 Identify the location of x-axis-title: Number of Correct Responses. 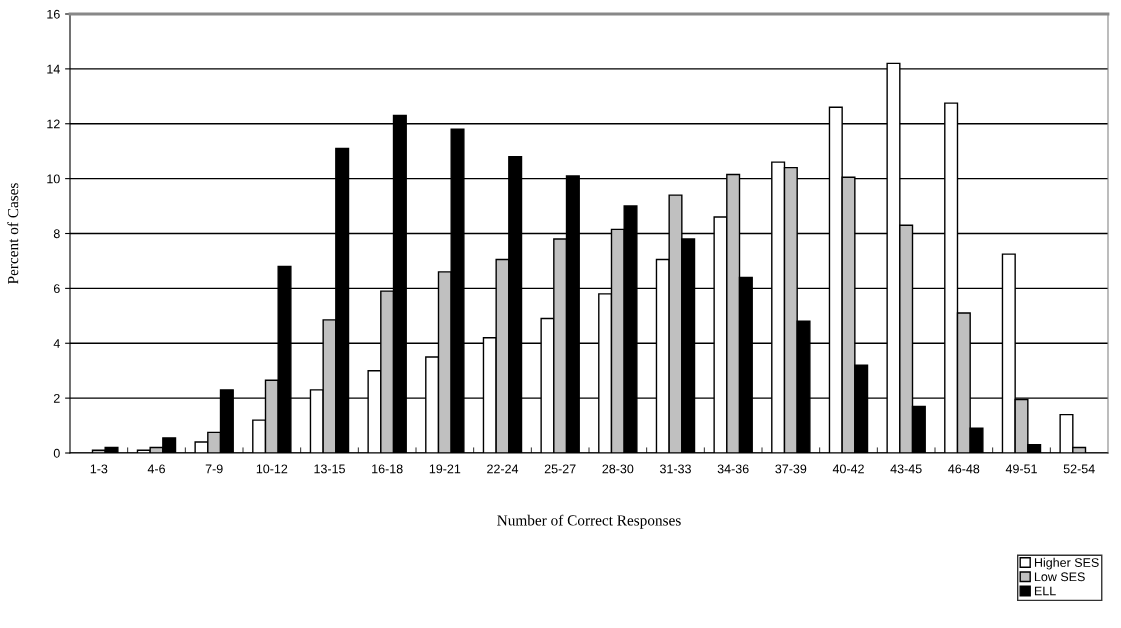
(589, 521).